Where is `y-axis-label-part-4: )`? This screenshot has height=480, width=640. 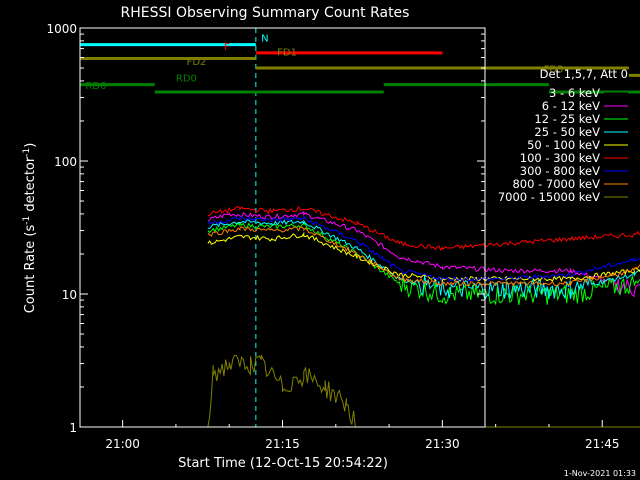 y-axis-label-part-4: ) is located at coordinates (30, 145).